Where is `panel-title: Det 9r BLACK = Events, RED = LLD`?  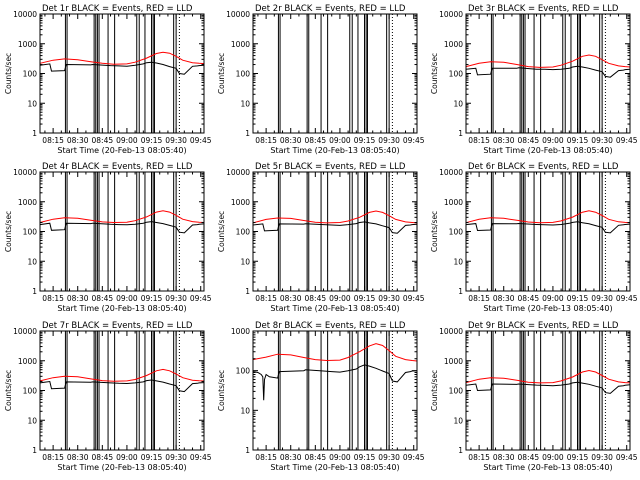
panel-title: Det 9r BLACK = Events, RED = LLD is located at coordinates (543, 326).